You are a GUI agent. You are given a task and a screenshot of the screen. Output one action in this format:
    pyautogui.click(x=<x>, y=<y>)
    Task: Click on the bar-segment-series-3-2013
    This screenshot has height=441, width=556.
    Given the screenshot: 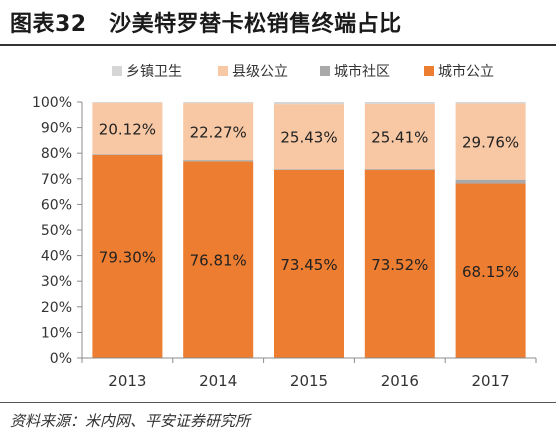 What is the action you would take?
    pyautogui.click(x=127, y=128)
    